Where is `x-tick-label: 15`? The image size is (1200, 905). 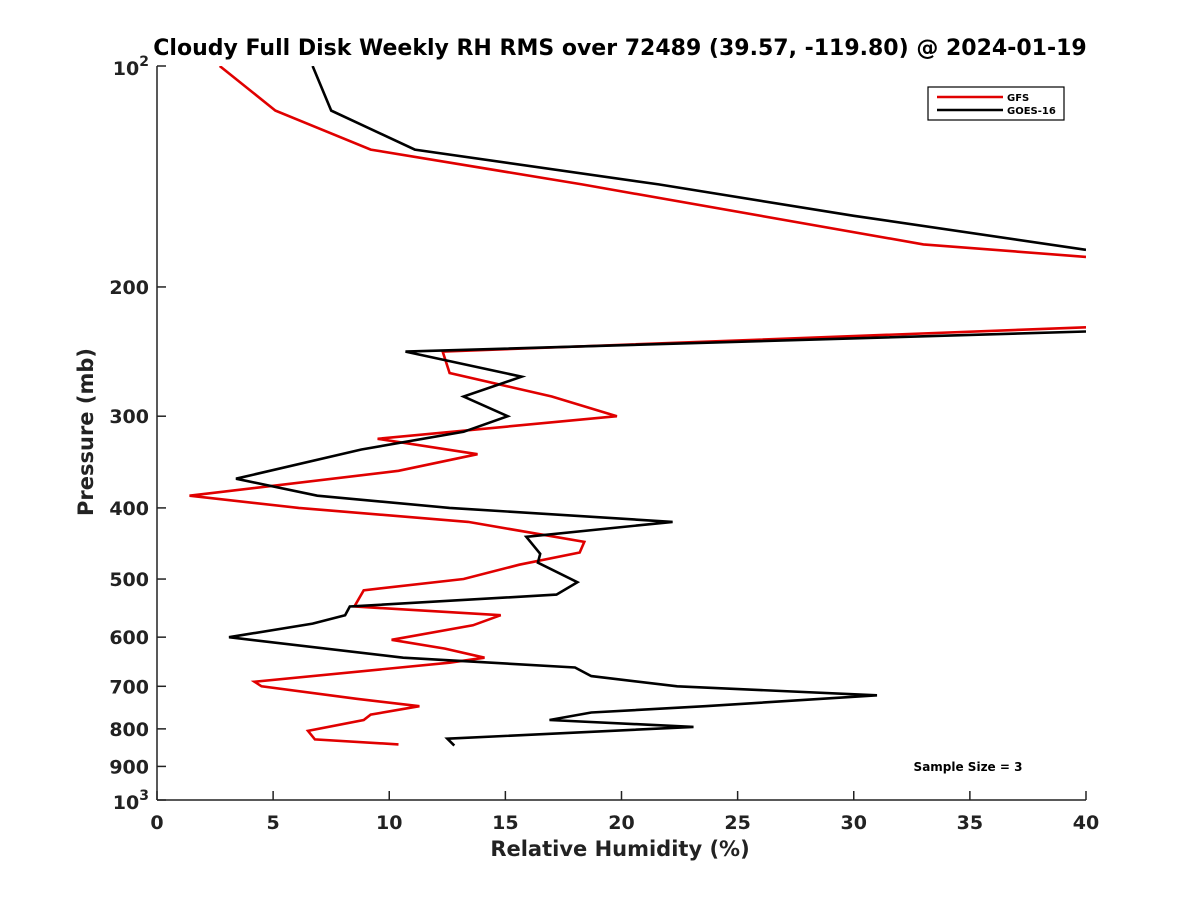 x-tick-label: 15 is located at coordinates (505, 823).